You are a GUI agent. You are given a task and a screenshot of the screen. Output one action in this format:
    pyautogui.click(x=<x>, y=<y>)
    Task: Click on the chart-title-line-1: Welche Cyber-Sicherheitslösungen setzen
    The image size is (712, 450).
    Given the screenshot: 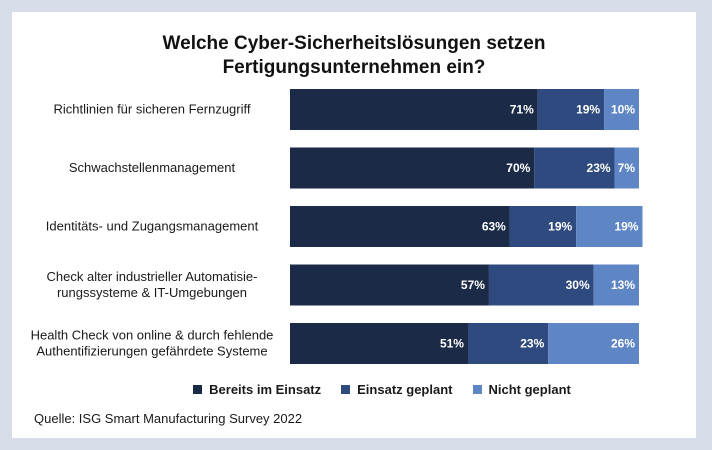 What is the action you would take?
    pyautogui.click(x=354, y=43)
    